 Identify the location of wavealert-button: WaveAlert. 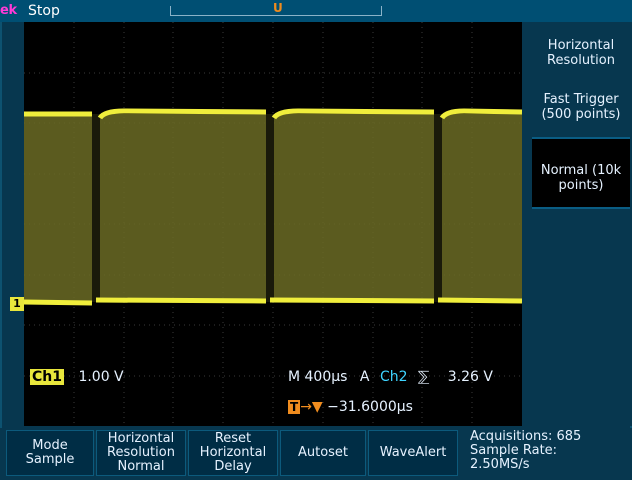
(413, 453).